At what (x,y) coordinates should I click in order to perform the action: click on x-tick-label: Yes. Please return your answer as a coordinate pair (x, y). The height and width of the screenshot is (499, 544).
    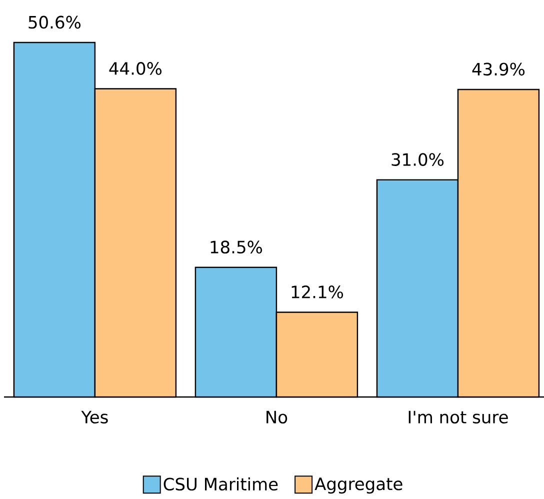
    Looking at the image, I should click on (94, 417).